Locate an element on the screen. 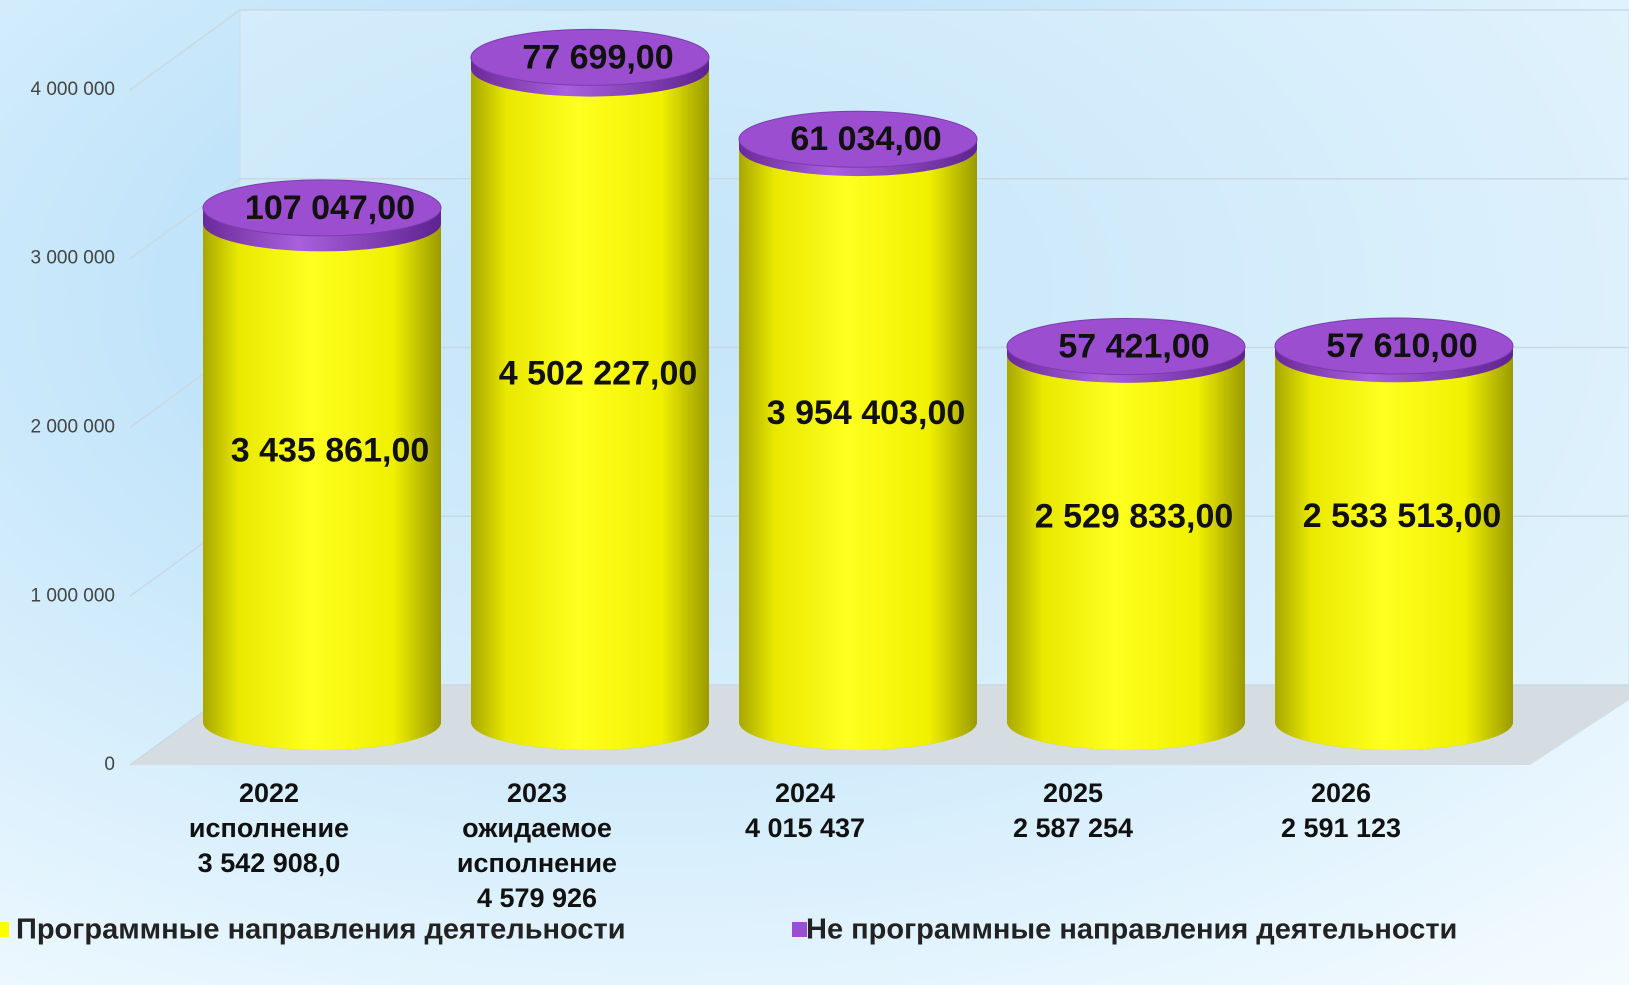  data-label: 3 954 403,00 is located at coordinates (866, 413).